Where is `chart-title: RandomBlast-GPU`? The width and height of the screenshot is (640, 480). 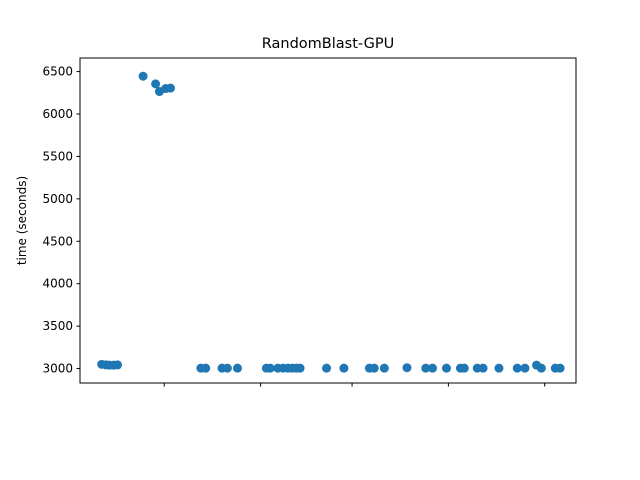 chart-title: RandomBlast-GPU is located at coordinates (328, 44).